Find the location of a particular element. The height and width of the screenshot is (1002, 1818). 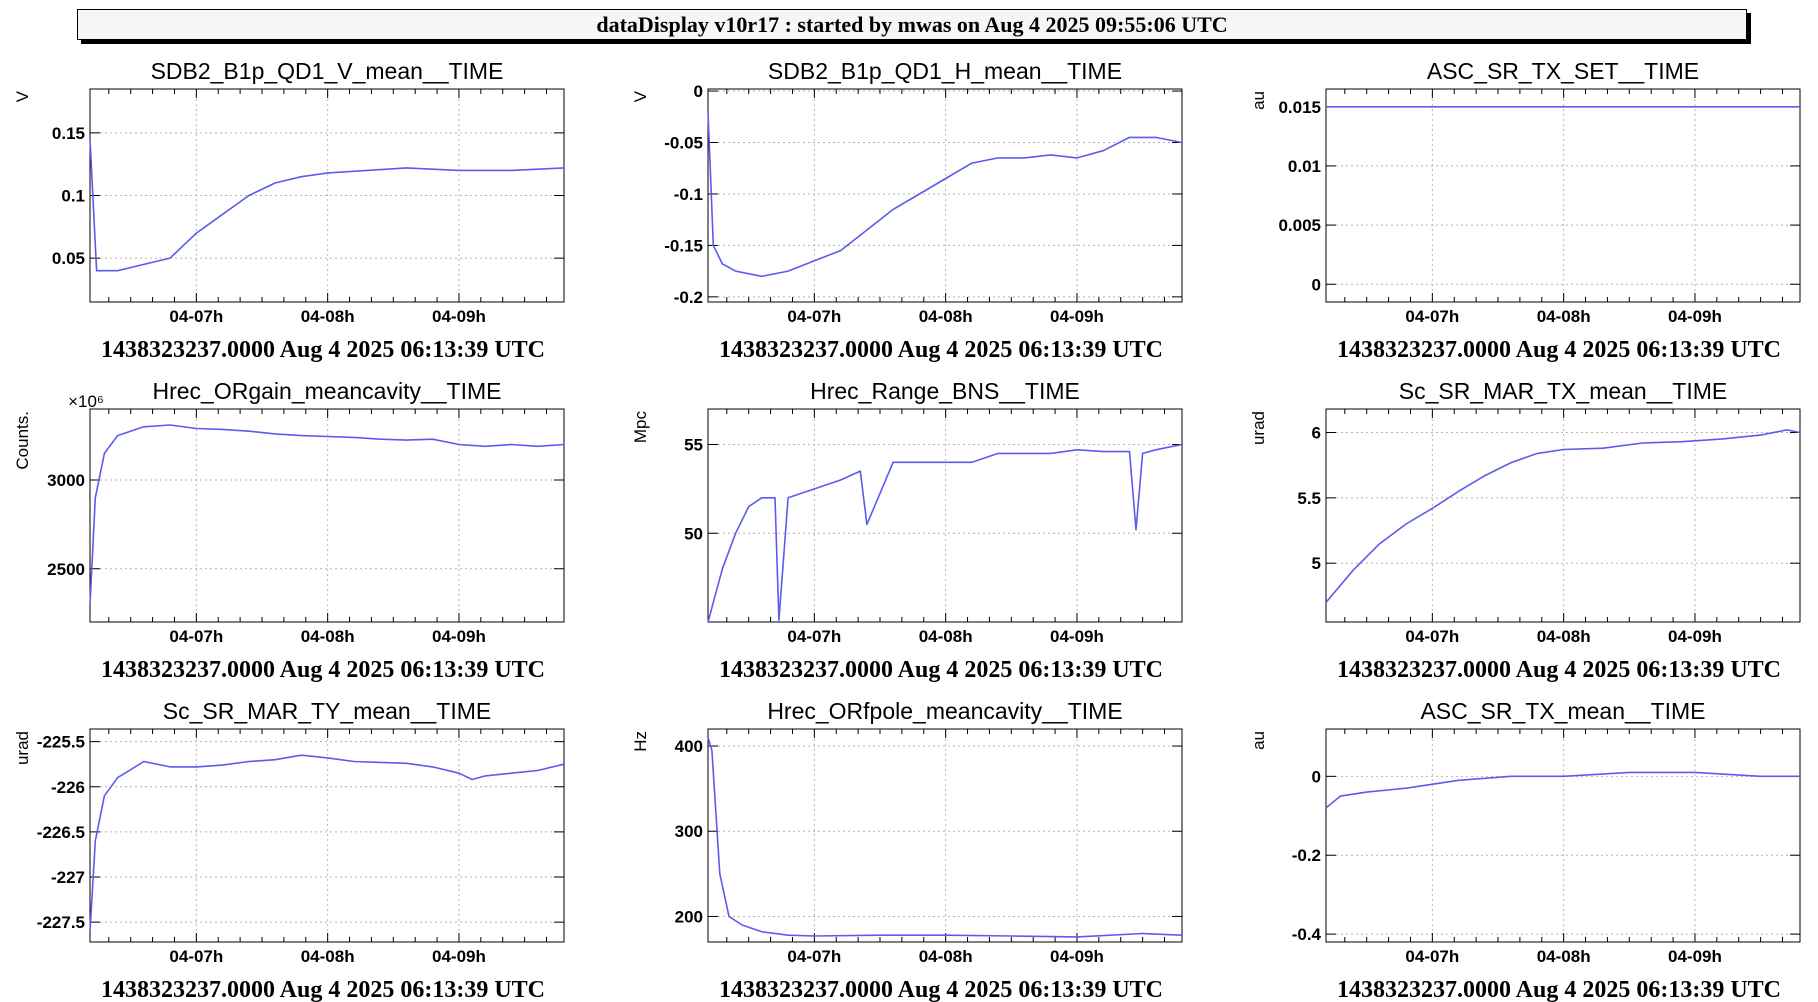

y-tick-label: 0.15 is located at coordinates (68, 133).